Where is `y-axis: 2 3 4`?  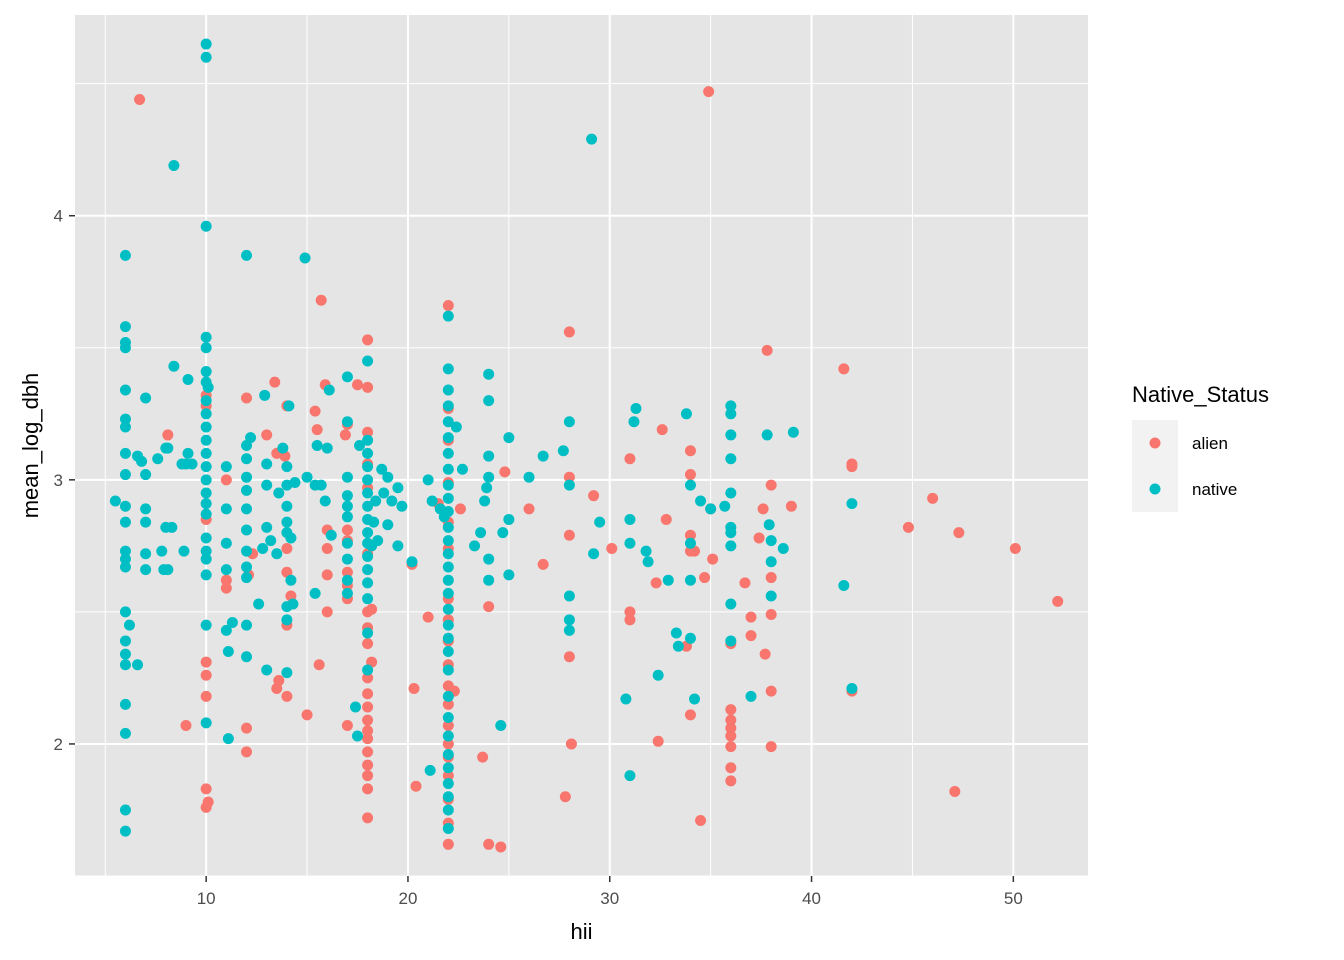
y-axis: 2 3 4 is located at coordinates (64, 480).